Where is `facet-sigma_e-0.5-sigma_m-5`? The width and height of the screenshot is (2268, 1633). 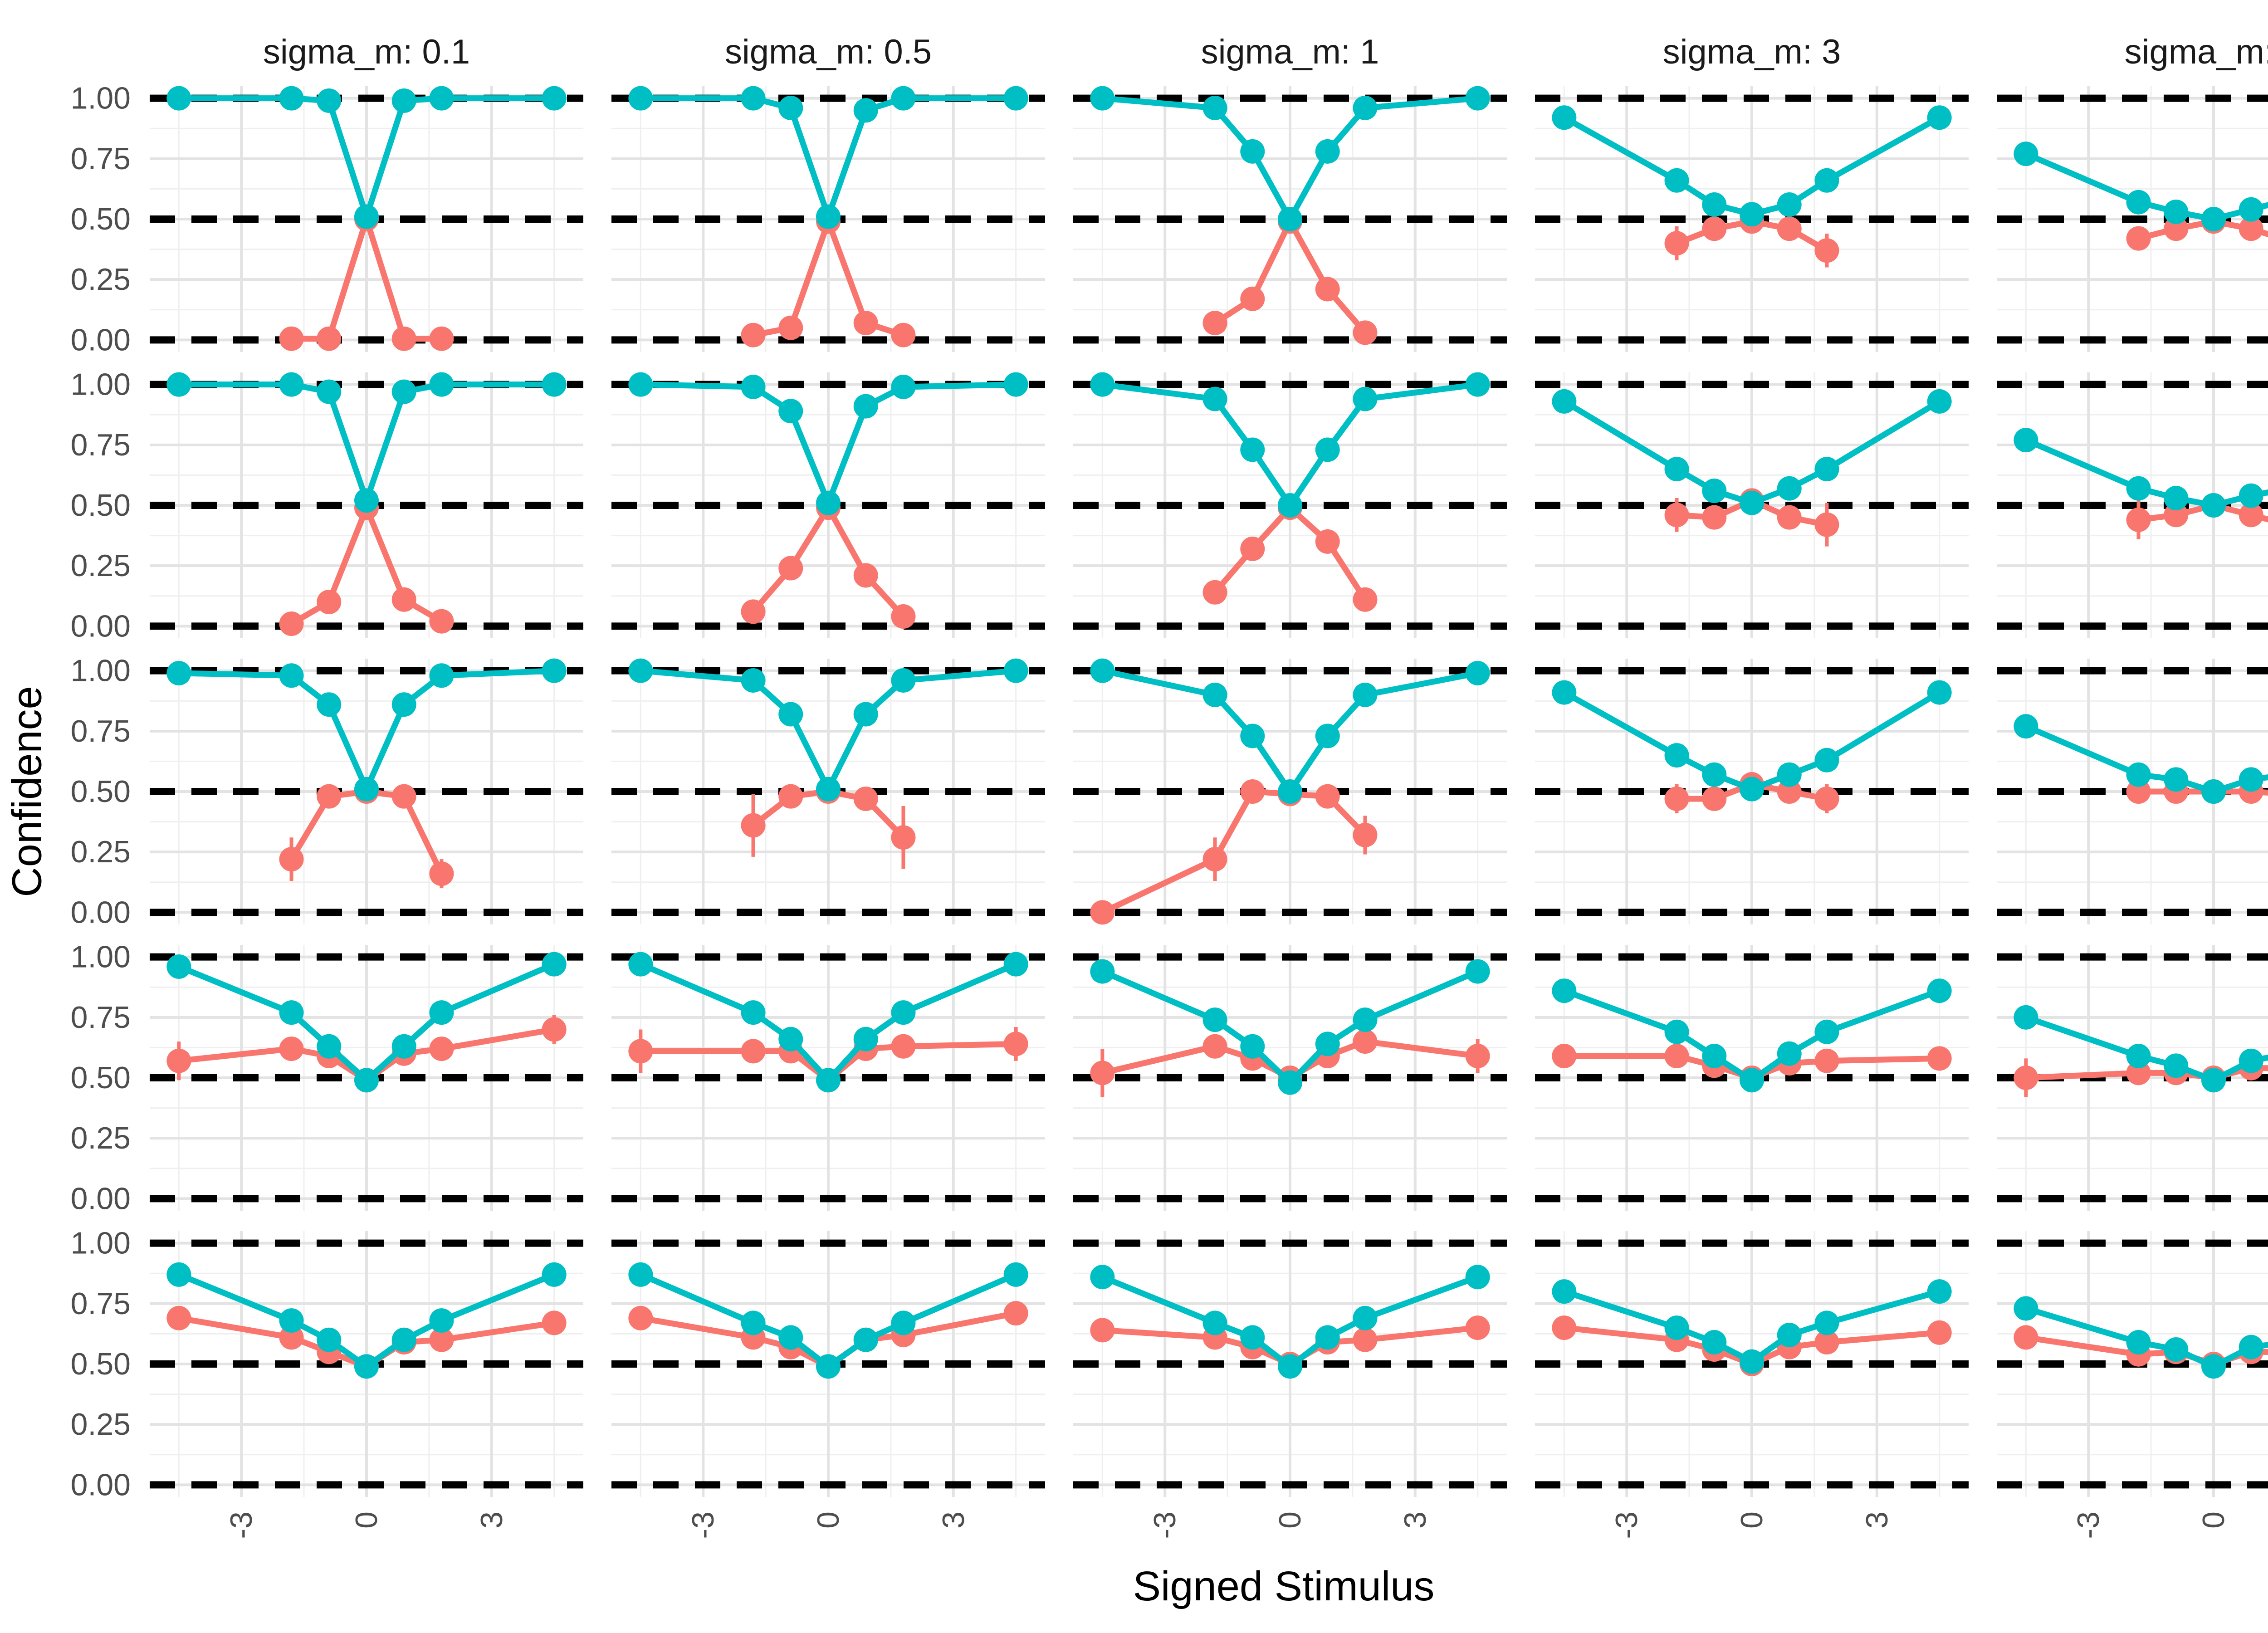
facet-sigma_e-0.5-sigma_m-5 is located at coordinates (2132, 505).